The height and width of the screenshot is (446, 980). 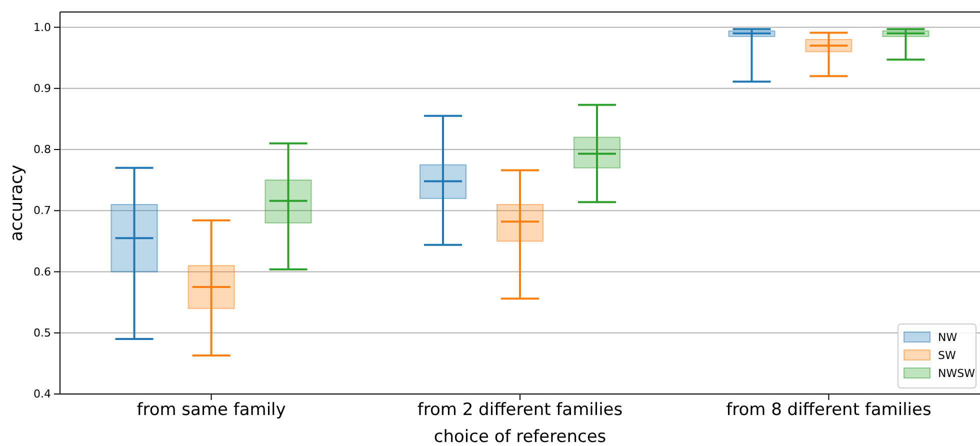 What do you see at coordinates (42, 88) in the screenshot?
I see `y-tick-label: 0.9` at bounding box center [42, 88].